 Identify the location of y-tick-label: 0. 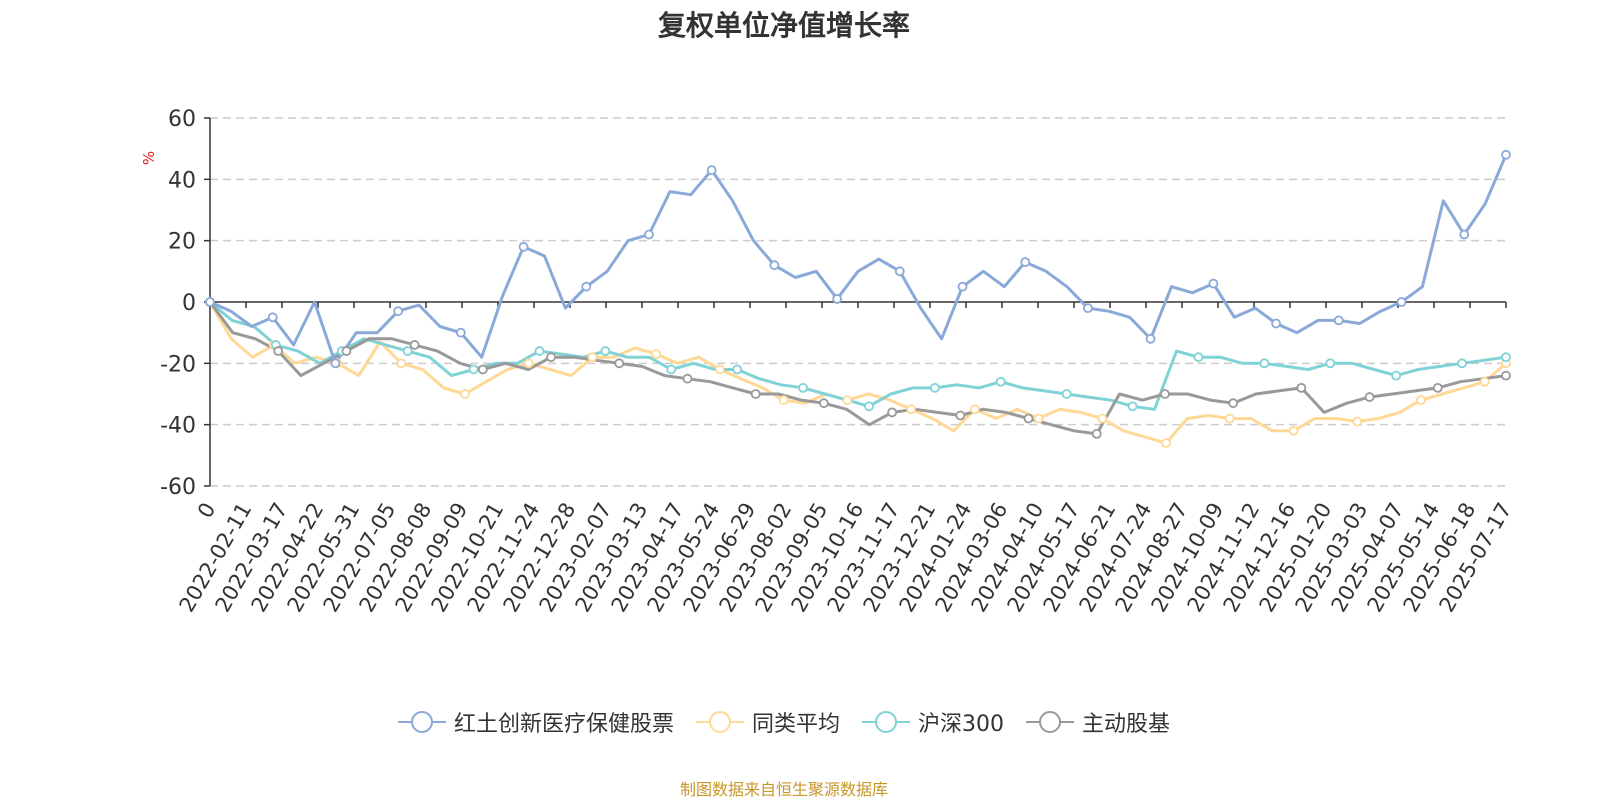
(189, 303).